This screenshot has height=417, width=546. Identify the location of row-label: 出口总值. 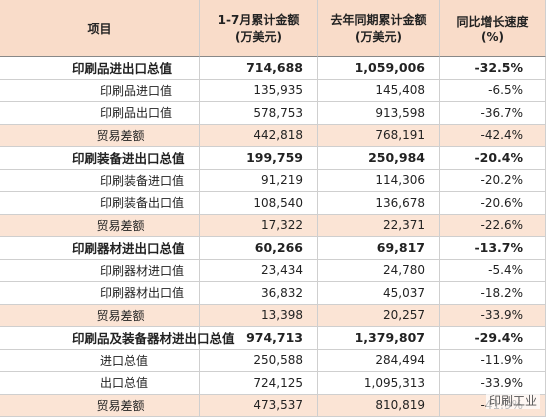
(100, 383).